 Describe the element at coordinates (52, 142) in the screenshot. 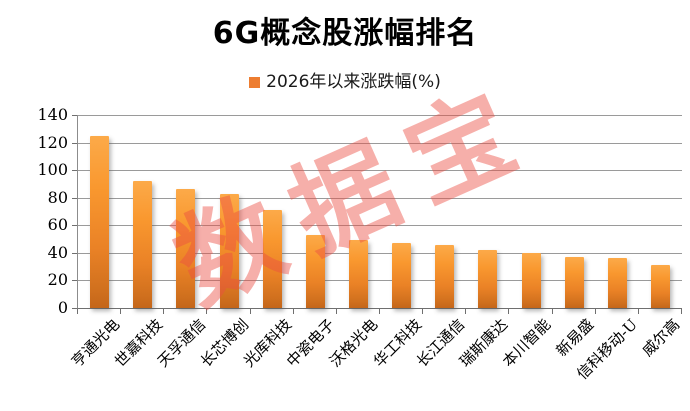

I see `y-tick-label: 120` at that location.